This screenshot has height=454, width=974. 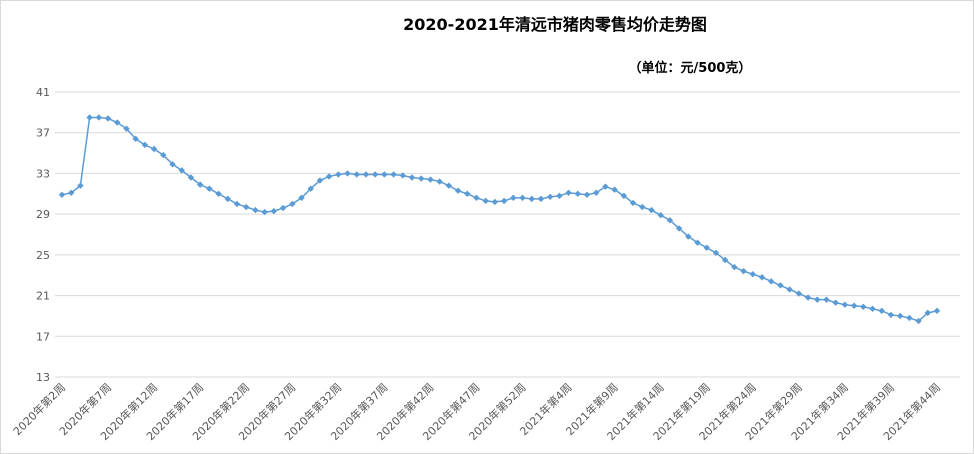 What do you see at coordinates (43, 214) in the screenshot?
I see `y-tick-label: 29` at bounding box center [43, 214].